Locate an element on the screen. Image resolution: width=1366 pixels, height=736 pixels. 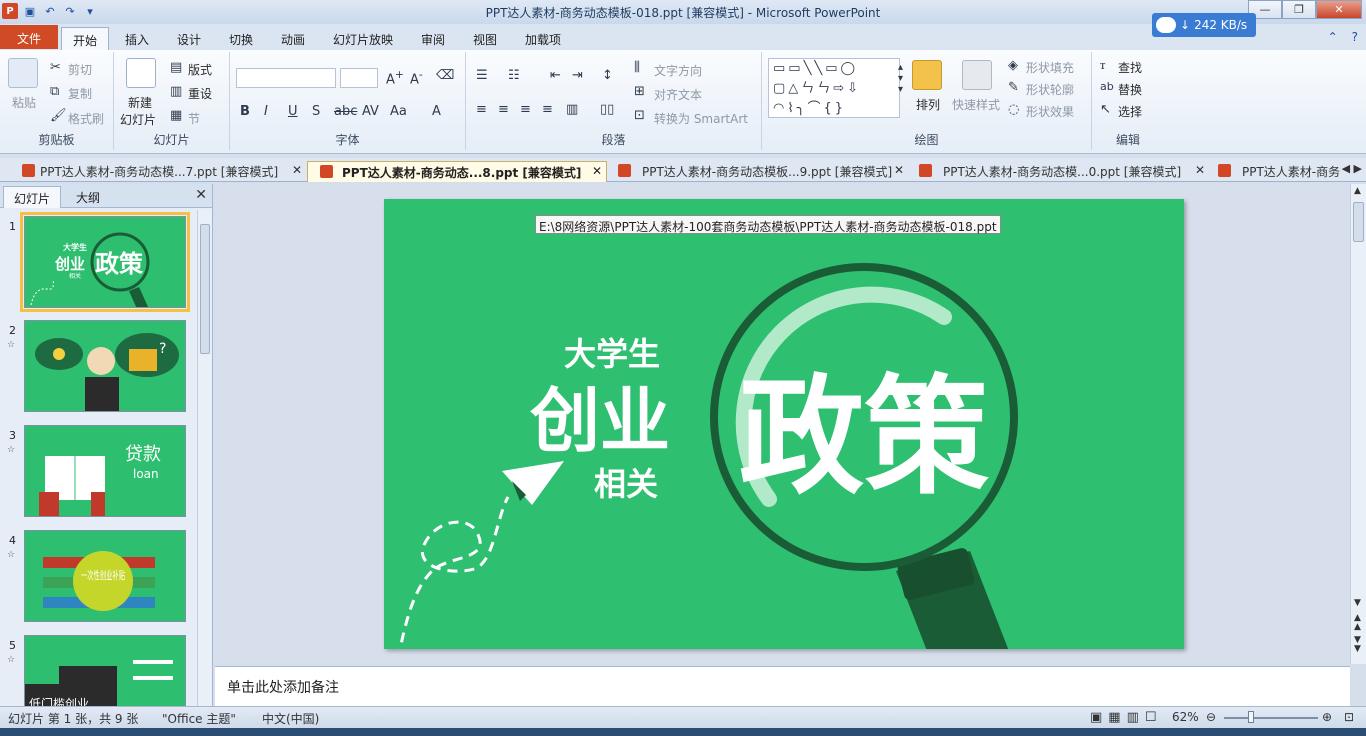
char-spacing-icon: AV is located at coordinates (370, 111).